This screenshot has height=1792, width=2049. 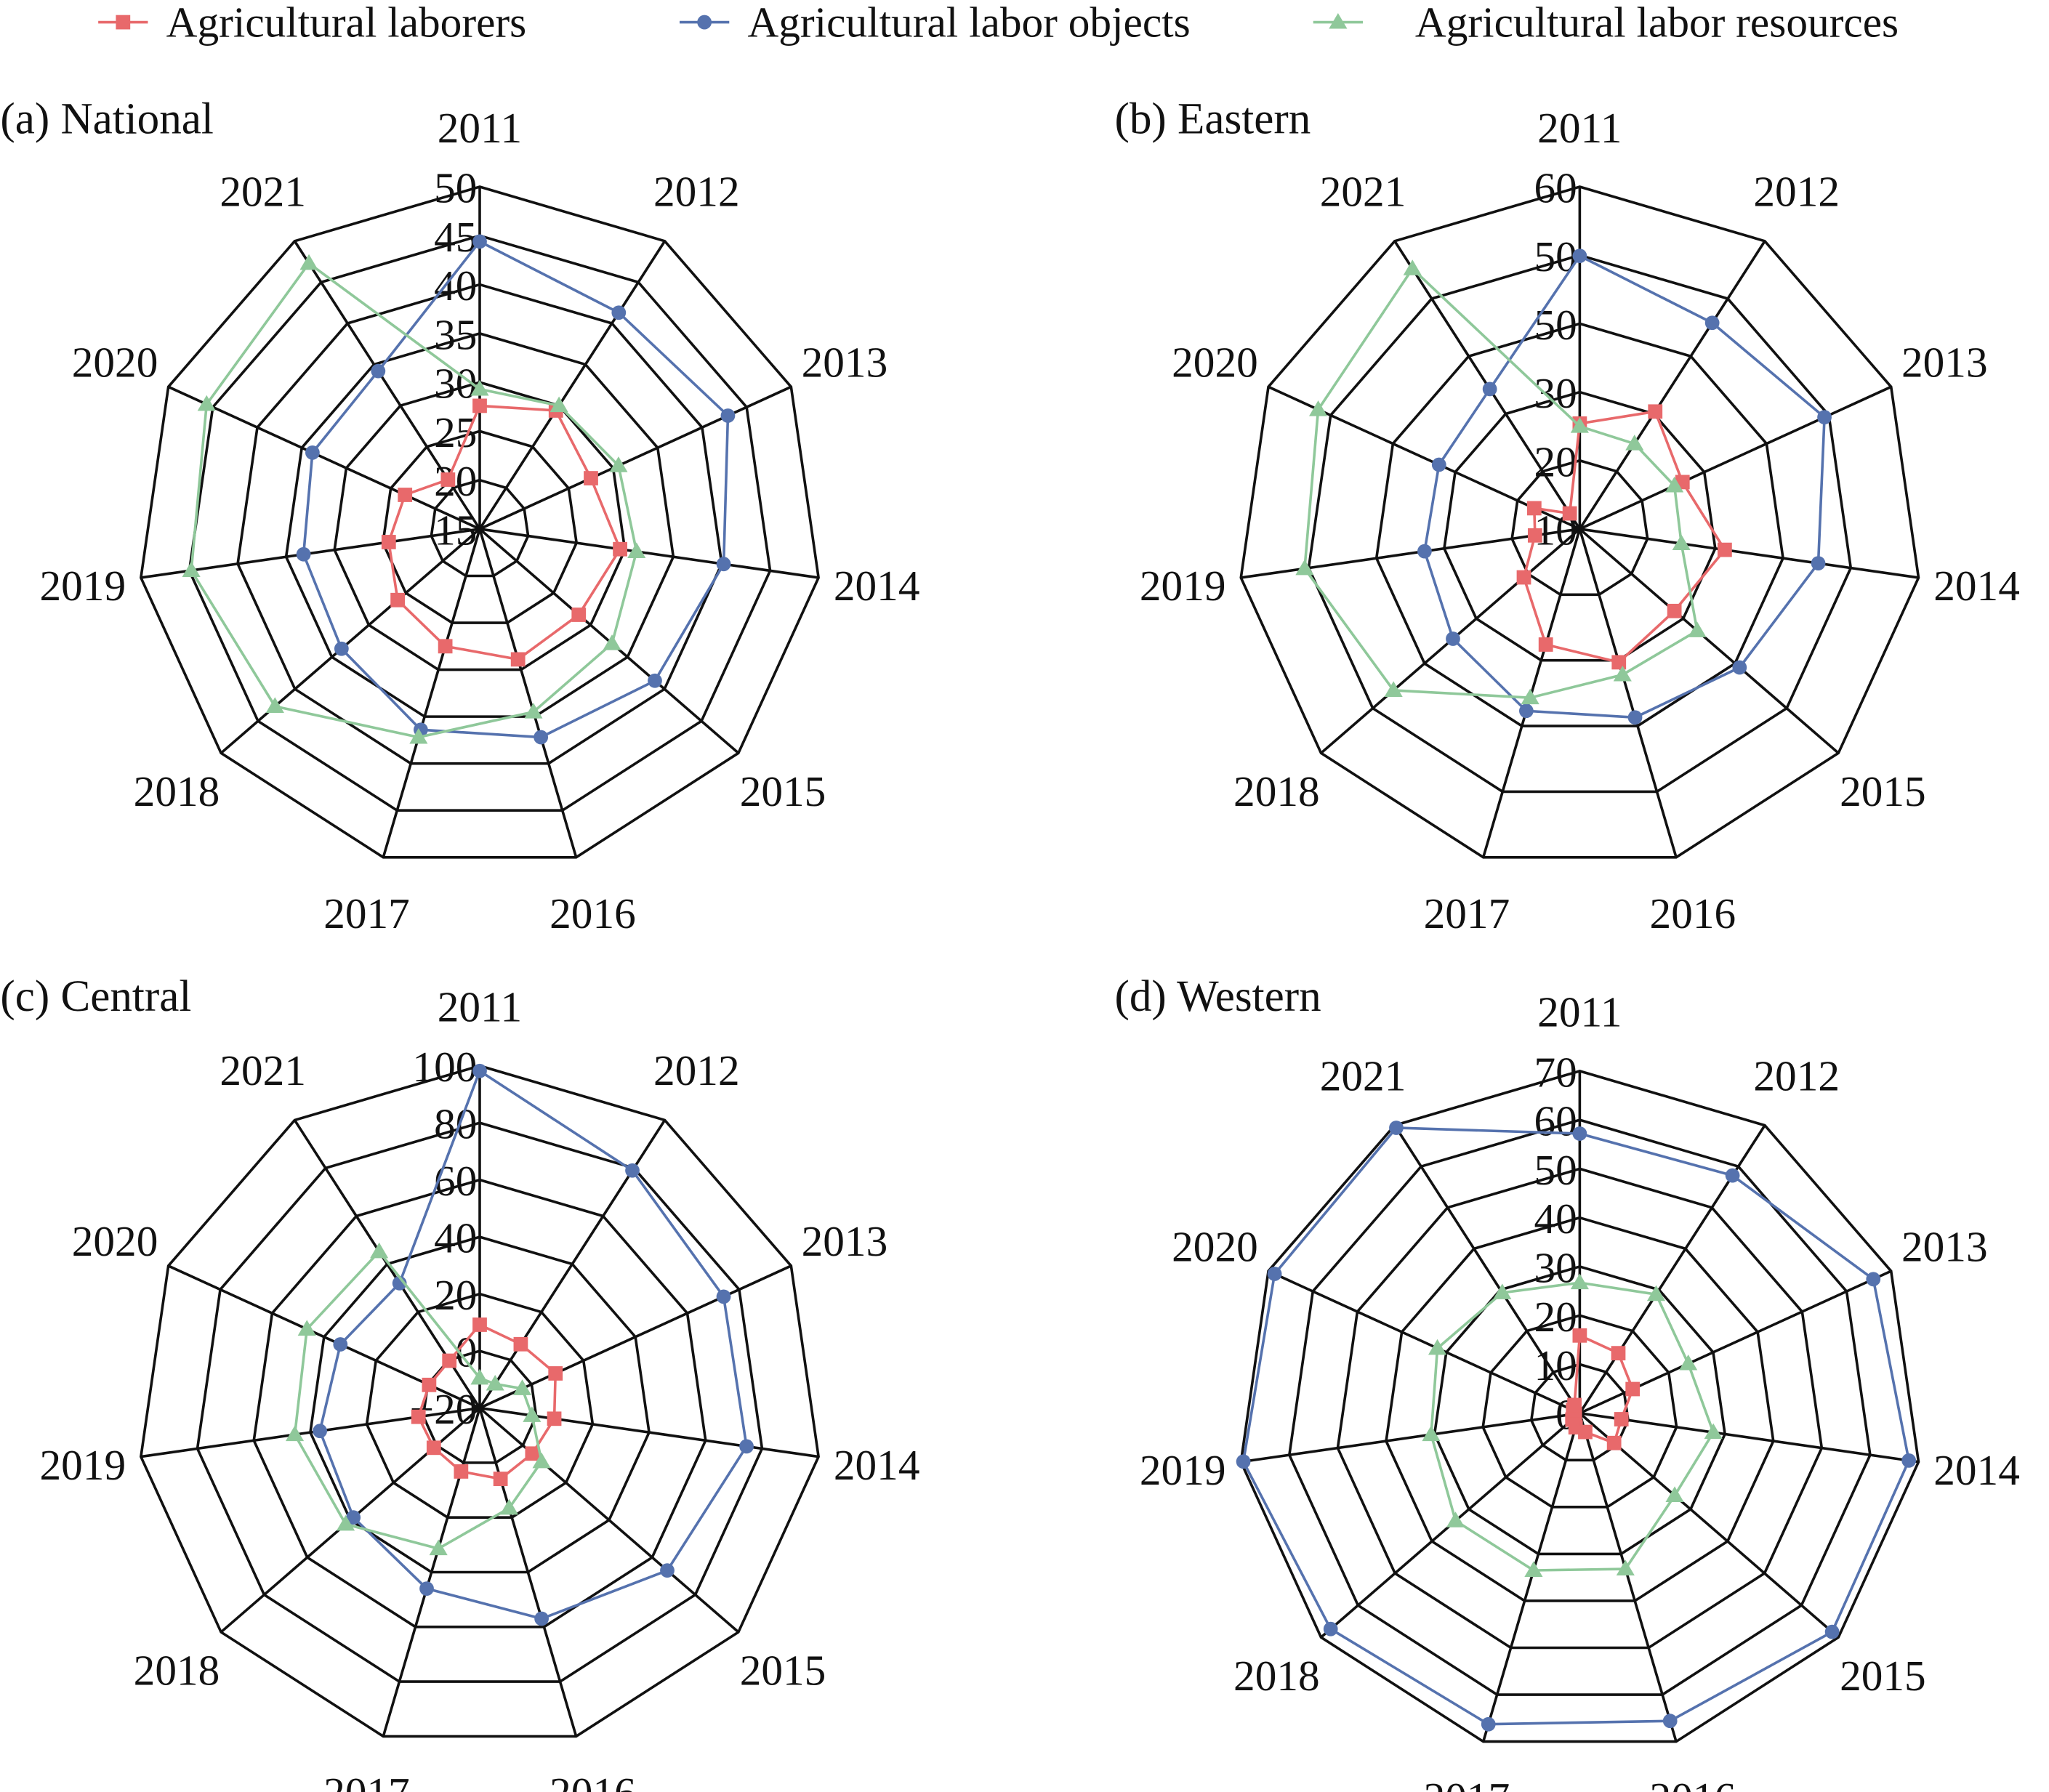 I want to click on panel-title: (a) National, so click(x=107, y=118).